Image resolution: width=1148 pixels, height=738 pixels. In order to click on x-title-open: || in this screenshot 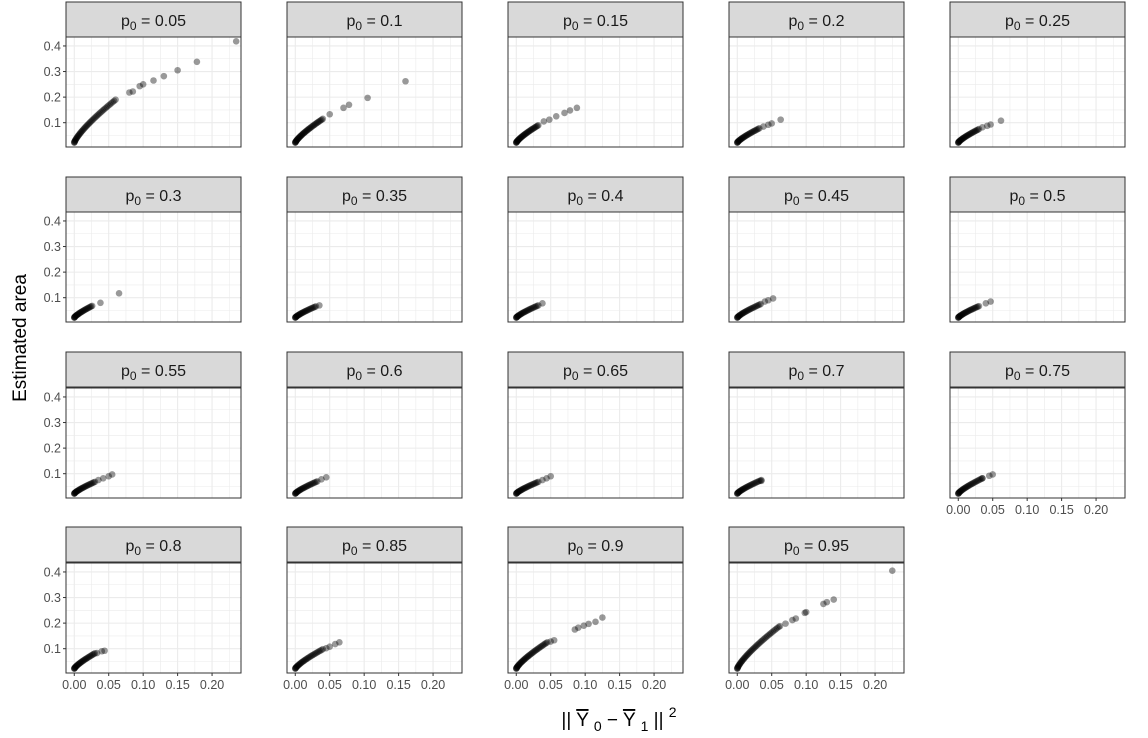, I will do `click(566, 720)`.